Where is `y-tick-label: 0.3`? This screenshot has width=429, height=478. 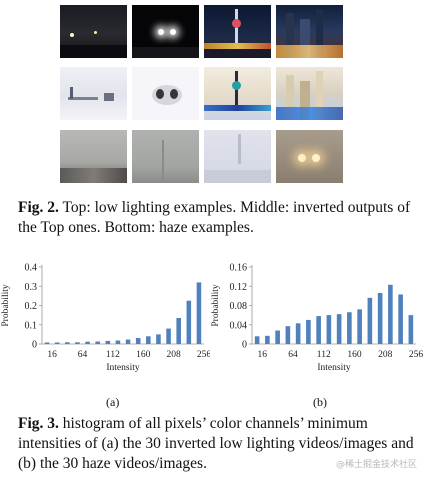
y-tick-label: 0.3 is located at coordinates (31, 287).